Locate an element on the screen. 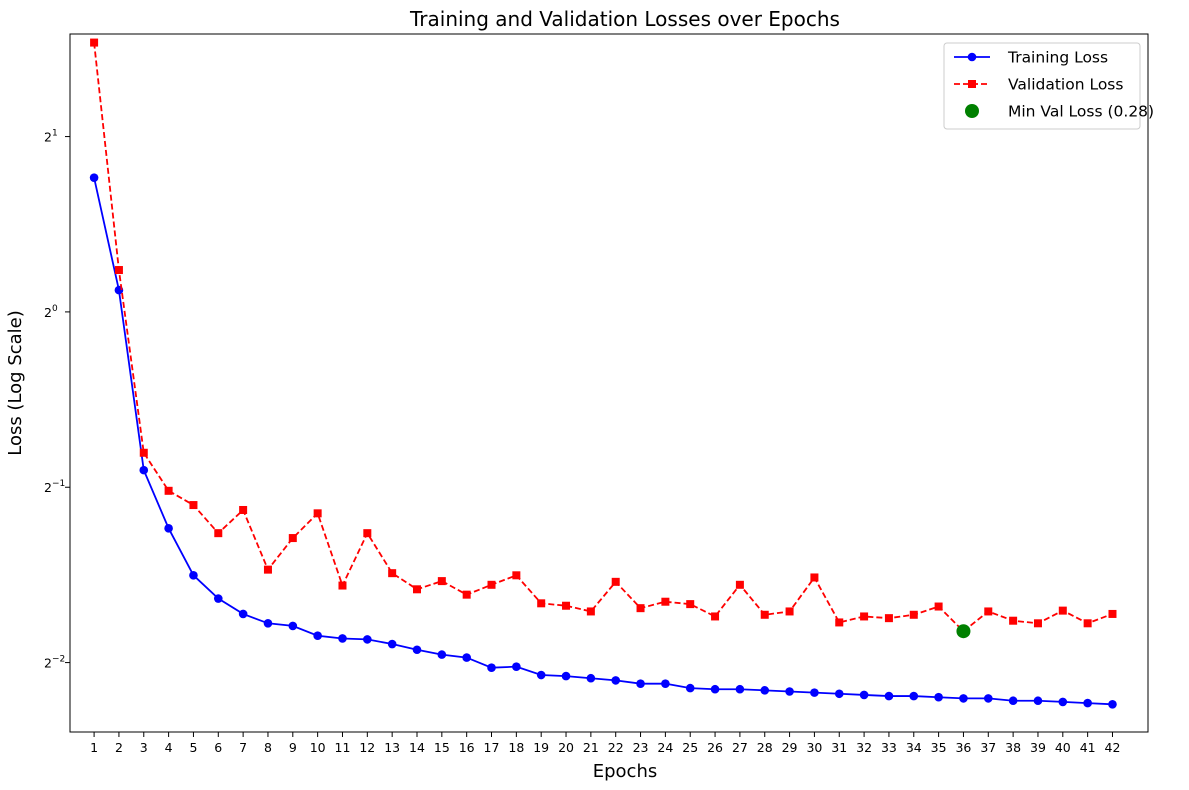 This screenshot has width=1189, height=790. y-tick-label: 2−1 is located at coordinates (54, 487).